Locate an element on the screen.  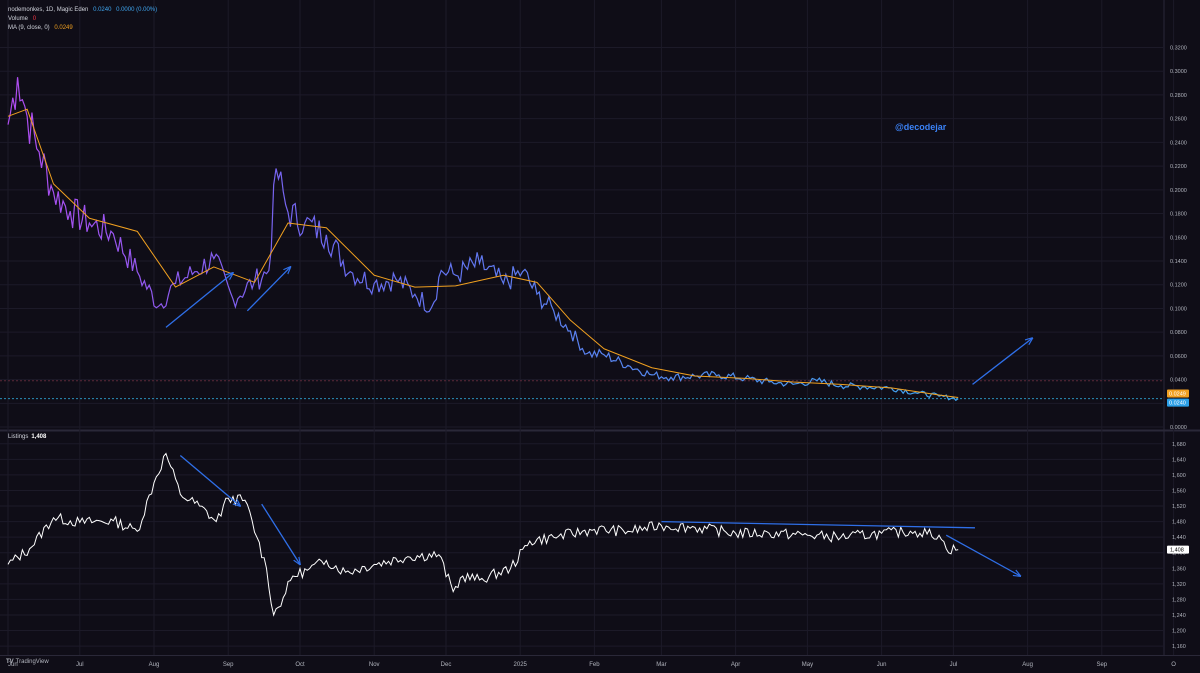
x-tick-label: Oct is located at coordinates (300, 665).